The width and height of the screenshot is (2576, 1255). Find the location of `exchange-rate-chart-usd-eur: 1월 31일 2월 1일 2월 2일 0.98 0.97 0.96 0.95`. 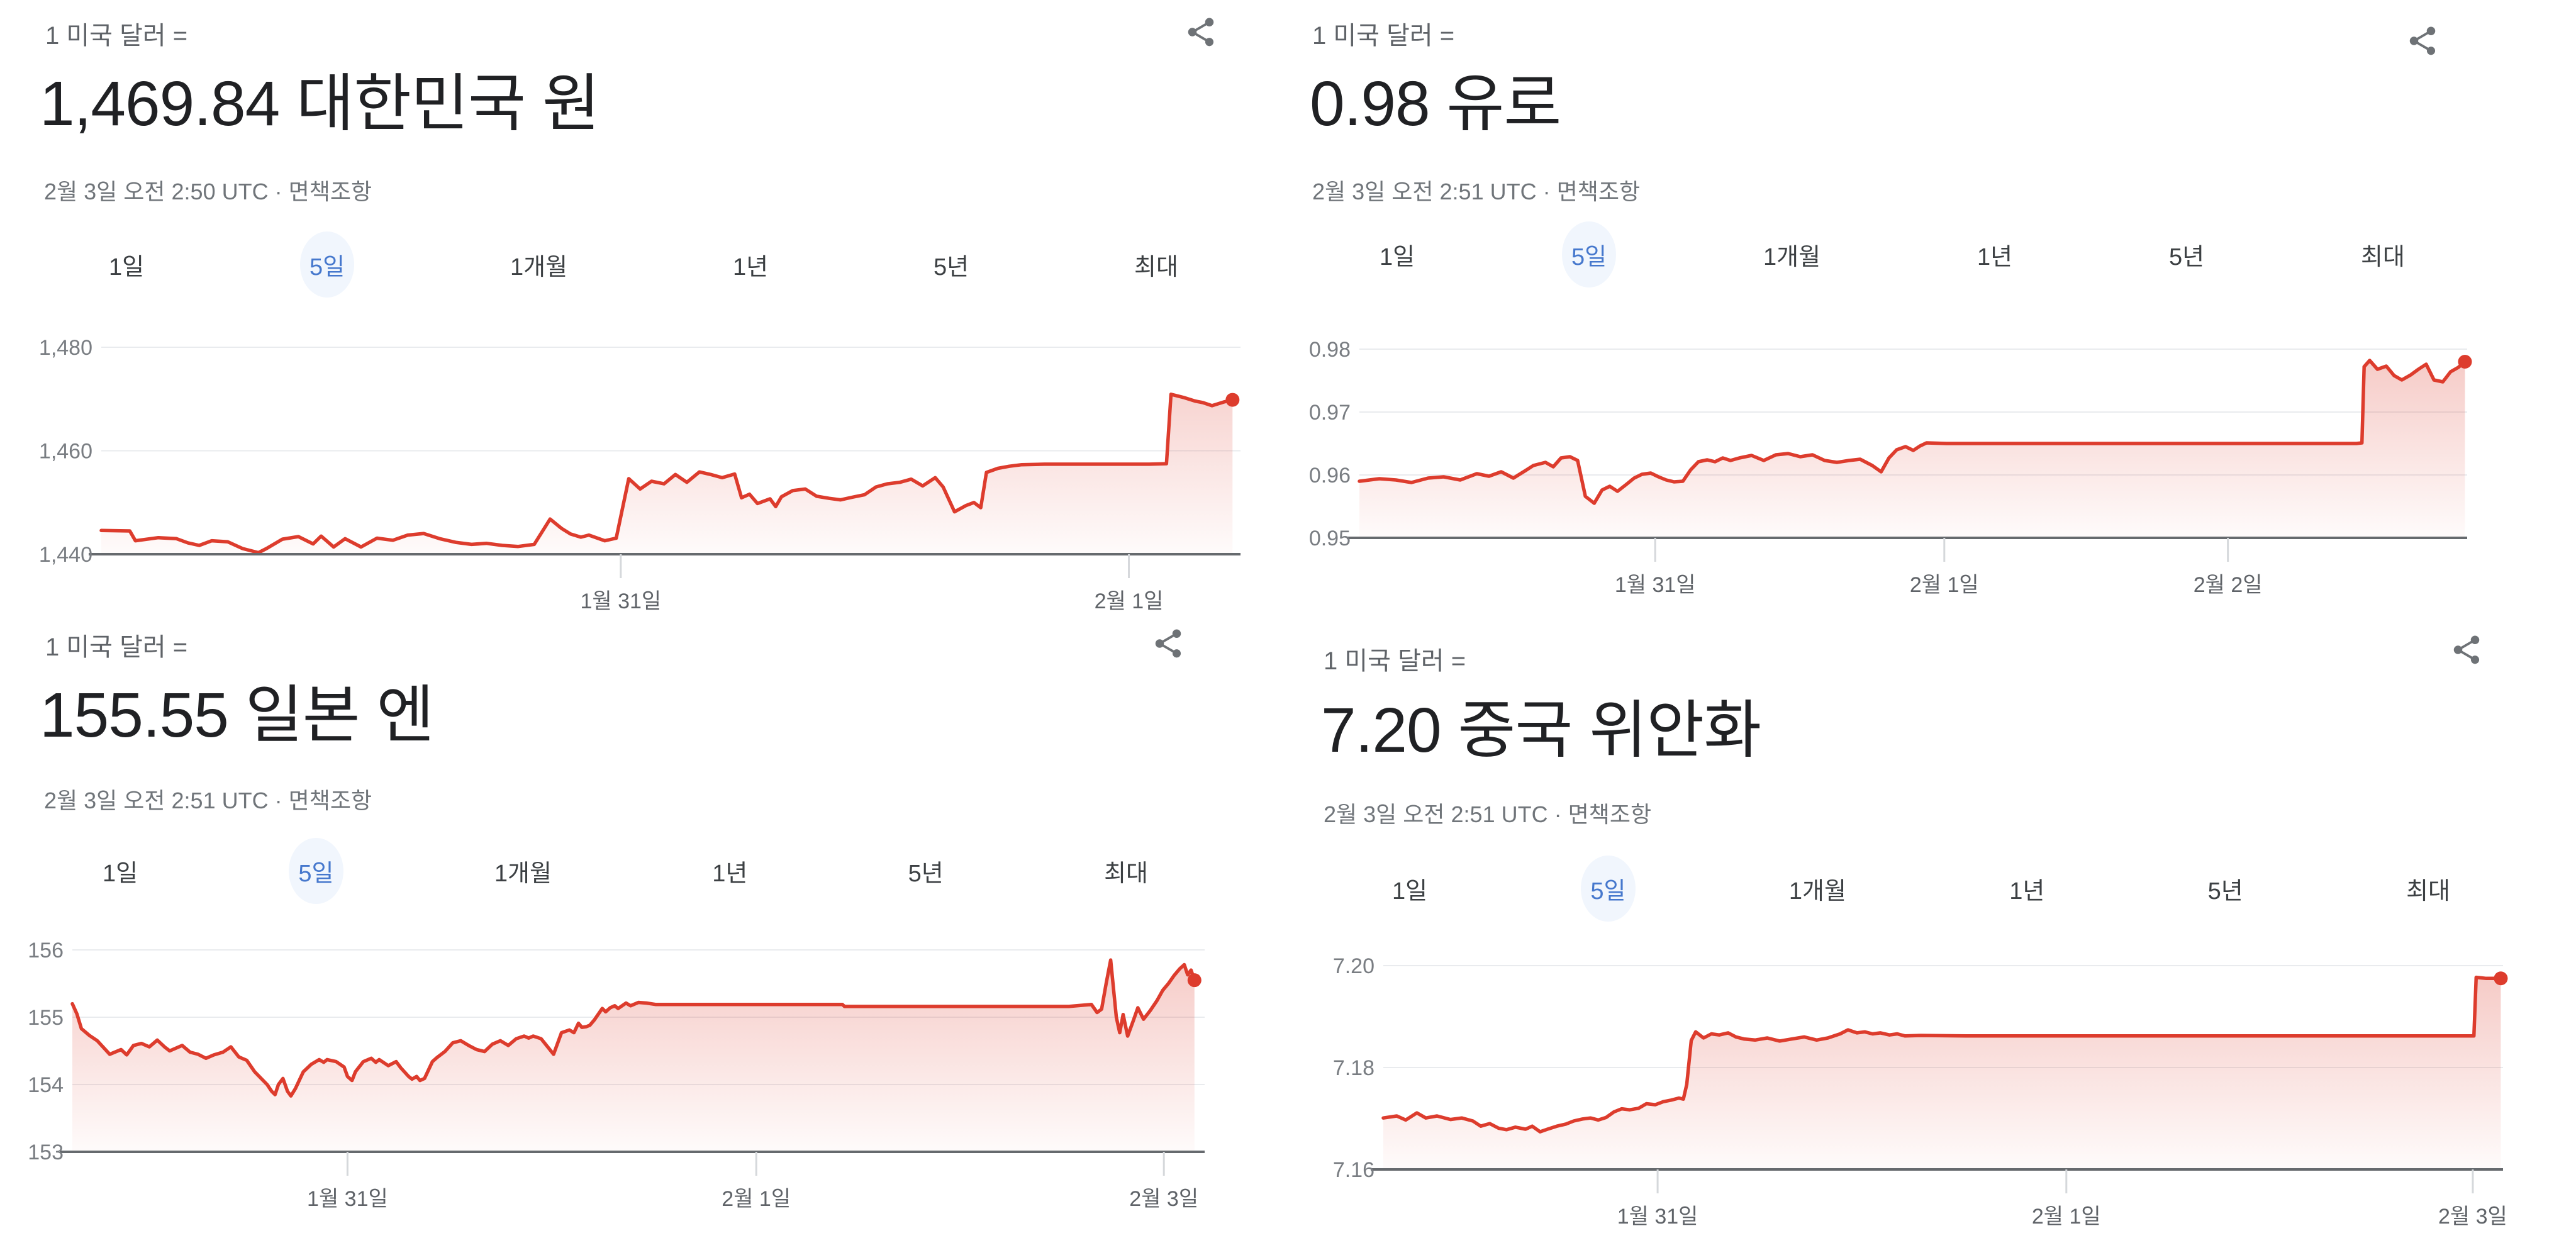

exchange-rate-chart-usd-eur: 1월 31일 2월 1일 2월 2일 0.98 0.97 0.96 0.95 is located at coordinates (1929, 478).